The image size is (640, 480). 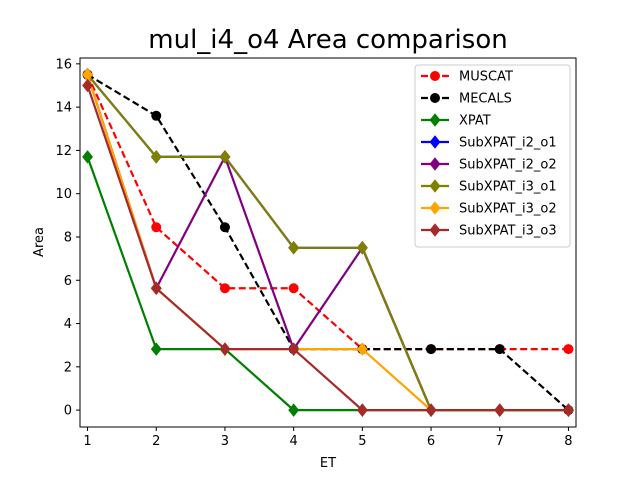 I want to click on x-tick-label: 7, so click(x=500, y=441).